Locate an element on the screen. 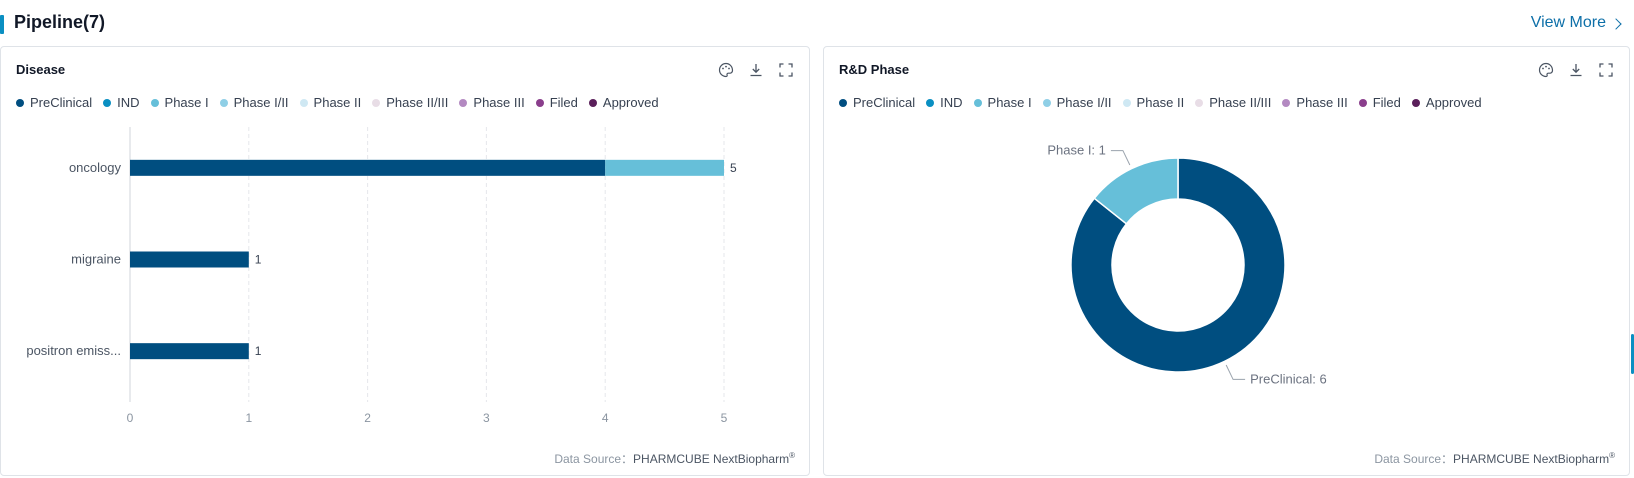 This screenshot has width=1634, height=478. scrollbar-thumb is located at coordinates (1632, 354).